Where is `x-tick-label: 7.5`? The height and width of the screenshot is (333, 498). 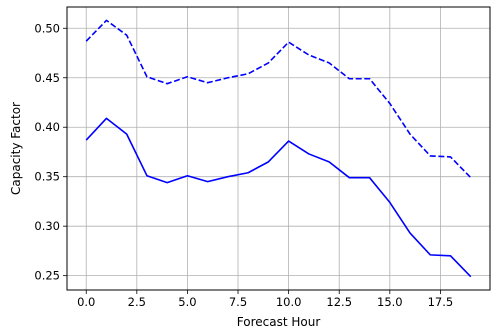
x-tick-label: 7.5 is located at coordinates (238, 302).